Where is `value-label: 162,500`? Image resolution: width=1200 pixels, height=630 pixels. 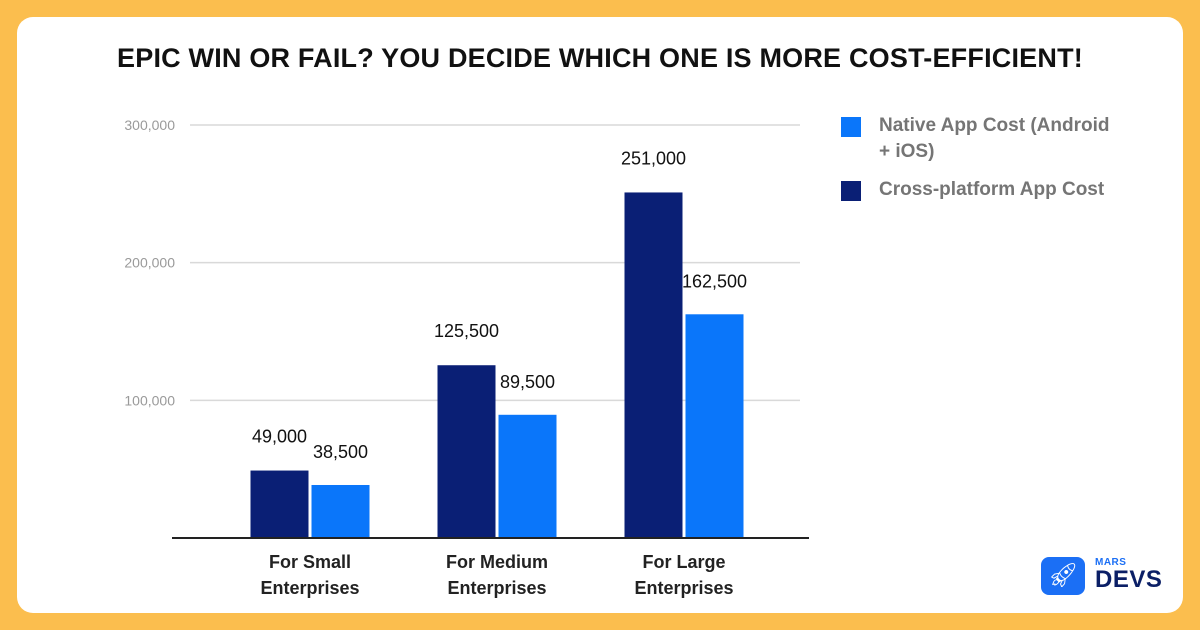 value-label: 162,500 is located at coordinates (714, 281).